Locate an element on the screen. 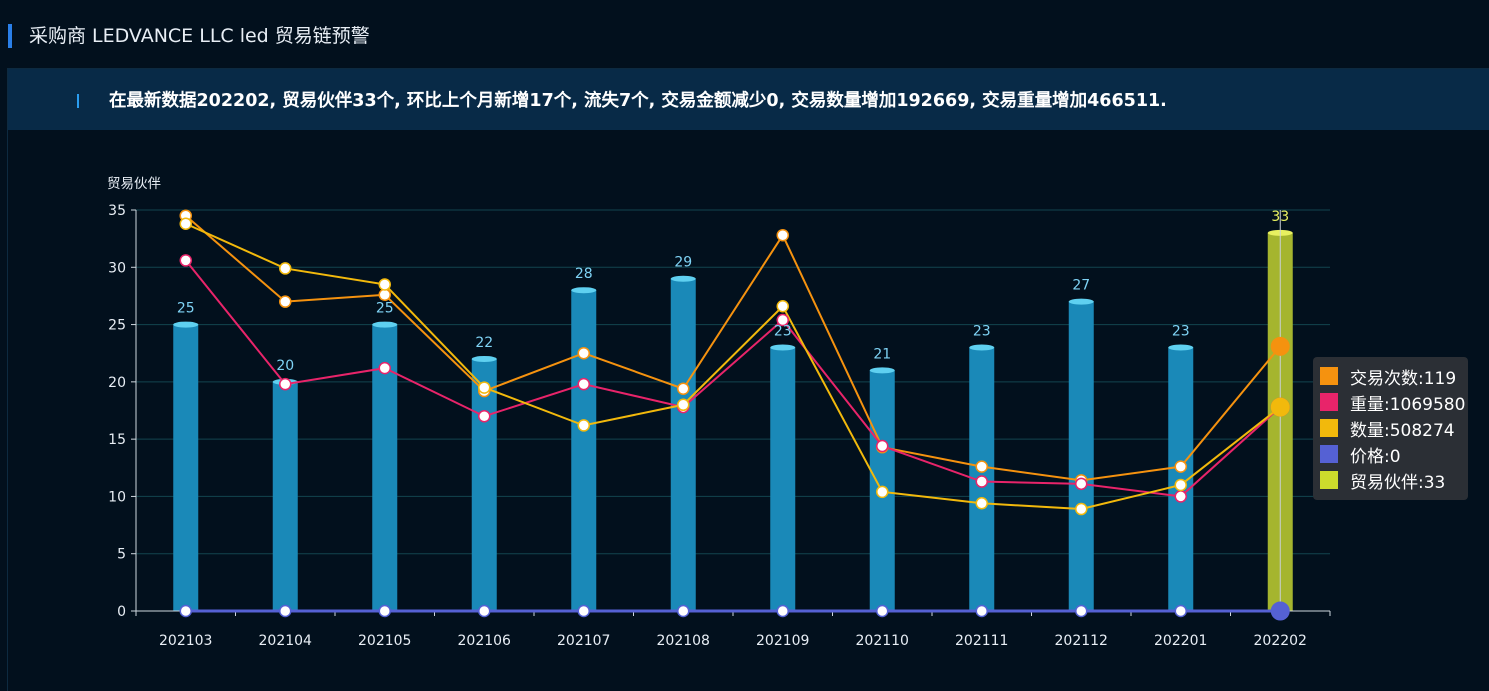 The width and height of the screenshot is (1489, 691). legend-swatch-partners is located at coordinates (1329, 480).